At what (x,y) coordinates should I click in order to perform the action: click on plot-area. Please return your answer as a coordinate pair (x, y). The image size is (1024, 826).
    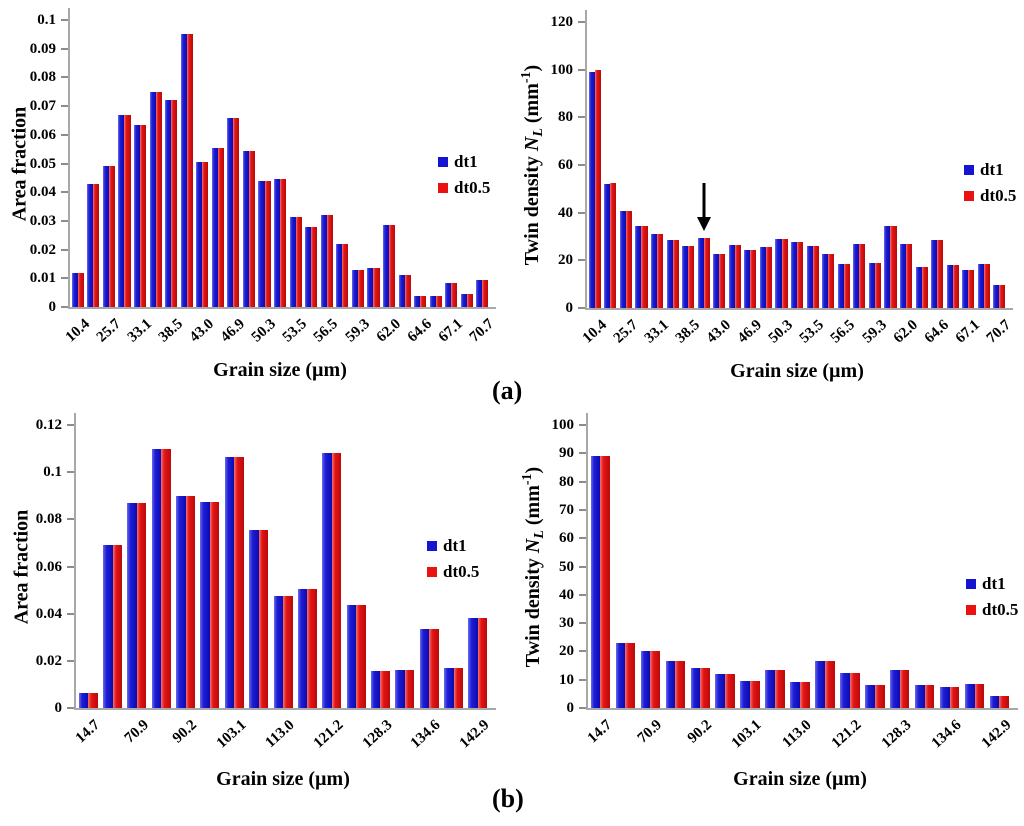
    Looking at the image, I should click on (280, 163).